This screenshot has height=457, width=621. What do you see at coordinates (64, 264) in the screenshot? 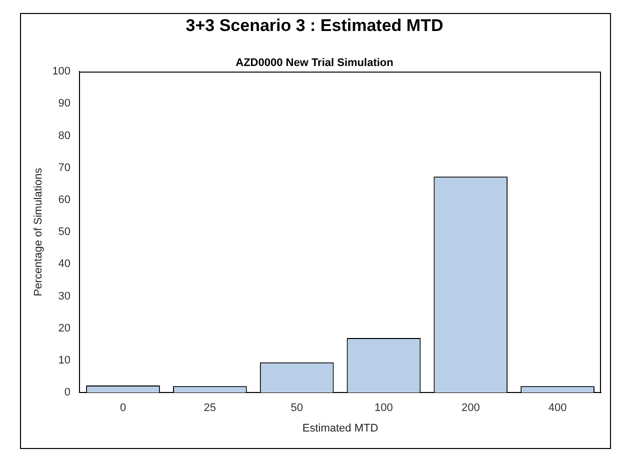
I see `y-tick-label: 40` at bounding box center [64, 264].